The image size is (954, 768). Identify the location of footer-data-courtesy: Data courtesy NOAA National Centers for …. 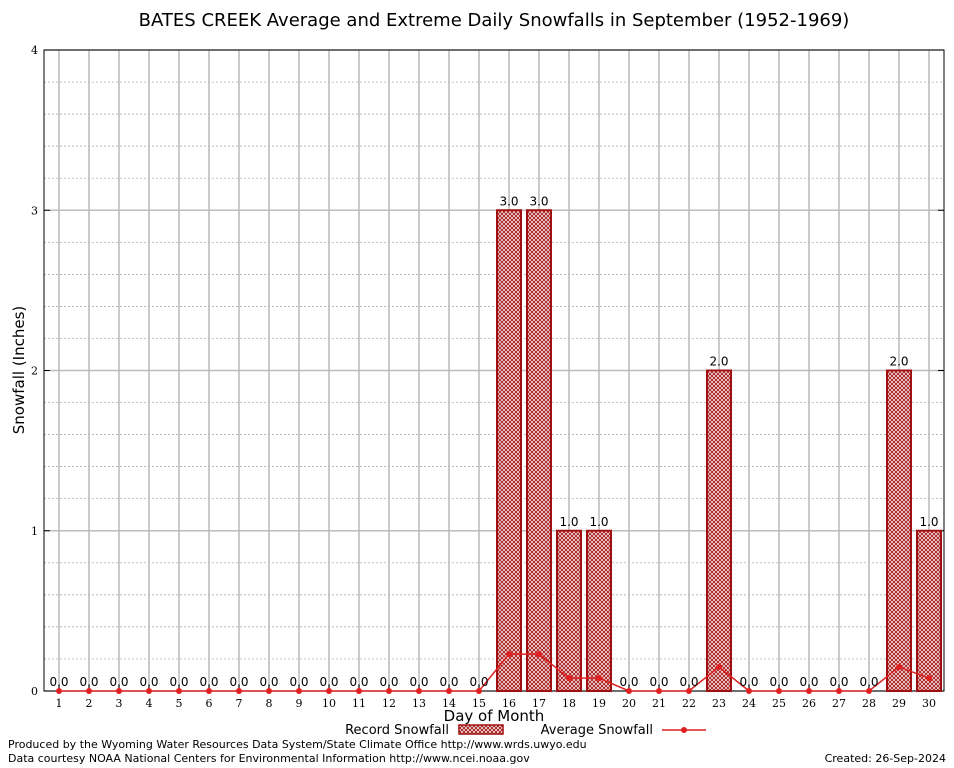
(269, 758).